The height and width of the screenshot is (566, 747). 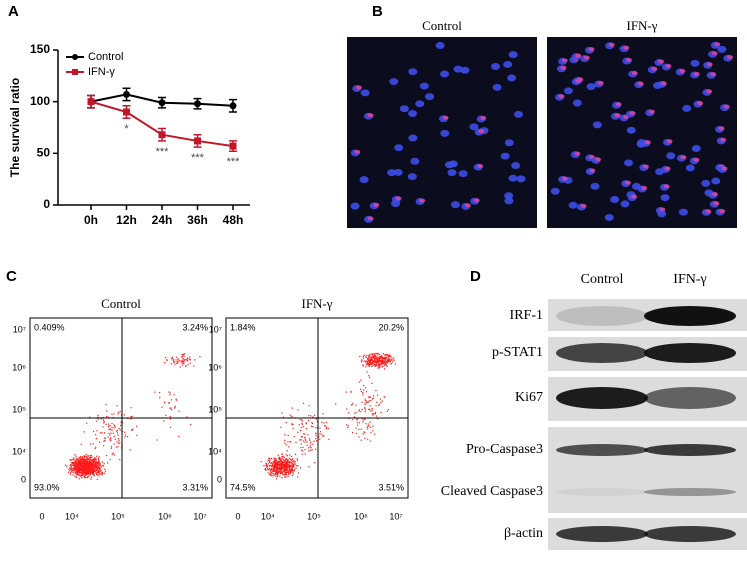 What do you see at coordinates (49, 327) in the screenshot?
I see `quadrant-percent: 0.409%` at bounding box center [49, 327].